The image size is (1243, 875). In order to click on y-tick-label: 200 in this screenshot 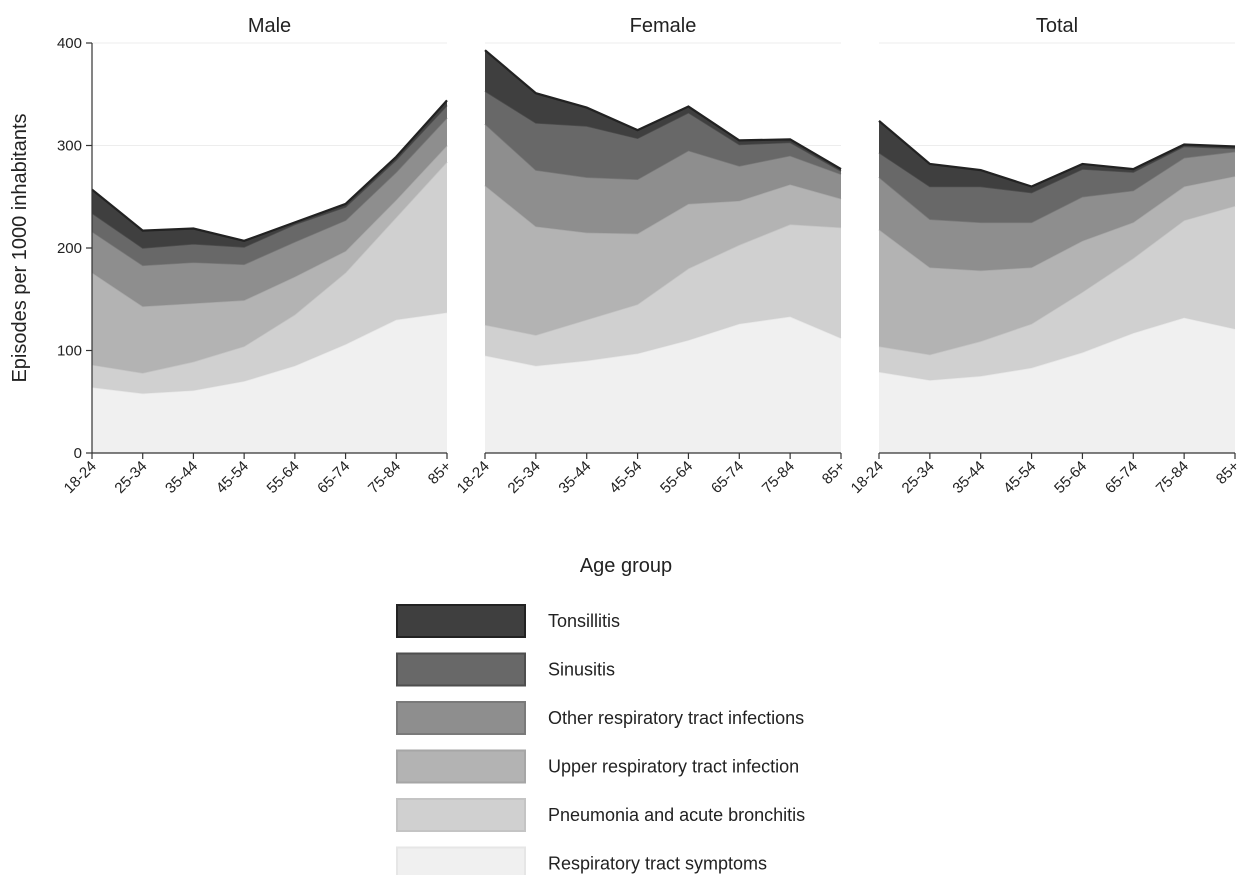, I will do `click(69, 248)`.